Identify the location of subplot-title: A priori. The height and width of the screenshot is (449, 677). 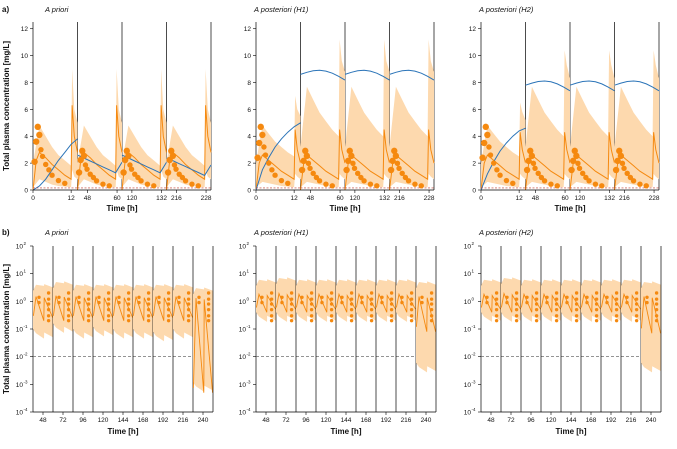
(56, 232).